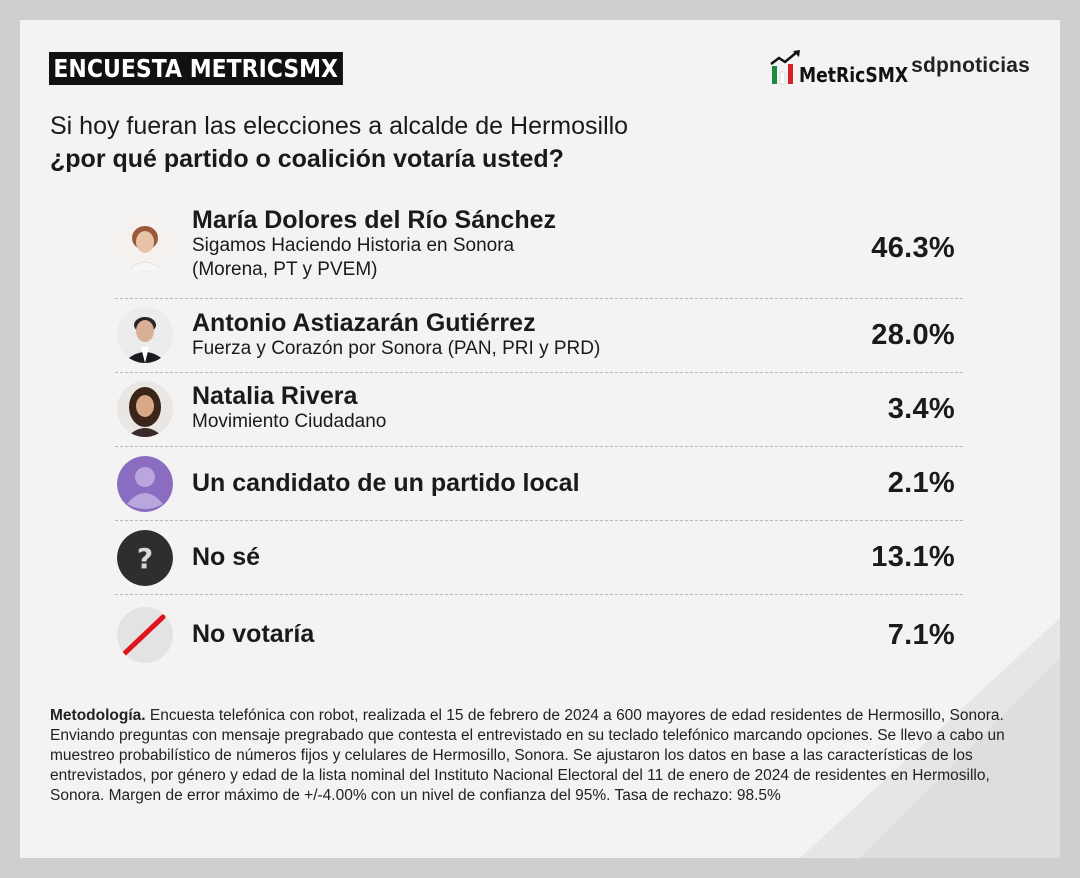  What do you see at coordinates (854, 75) in the screenshot?
I see `metricsmx-wordmark: MetRicSMX` at bounding box center [854, 75].